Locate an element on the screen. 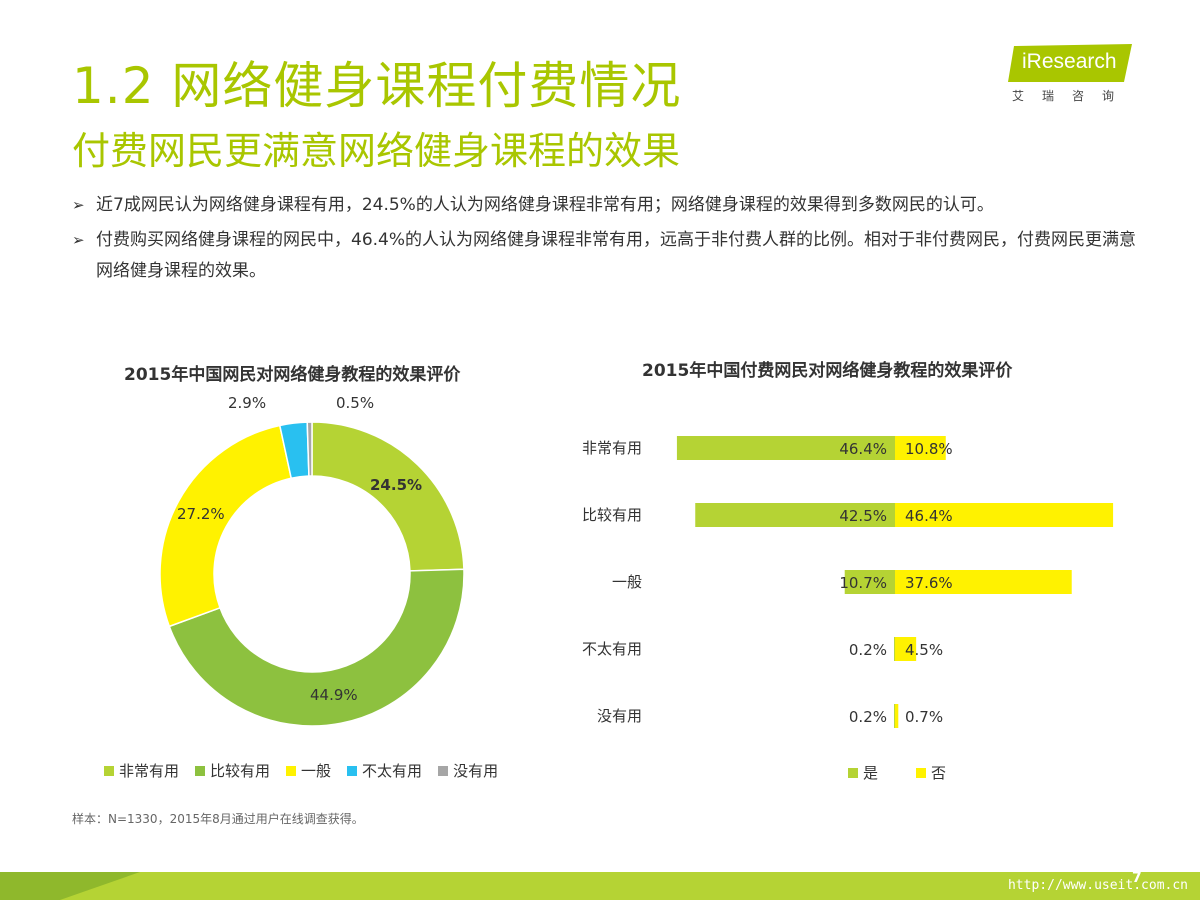 The height and width of the screenshot is (900, 1200). iresearch-logo: iResearch 艾瑞咨询 is located at coordinates (1071, 76).